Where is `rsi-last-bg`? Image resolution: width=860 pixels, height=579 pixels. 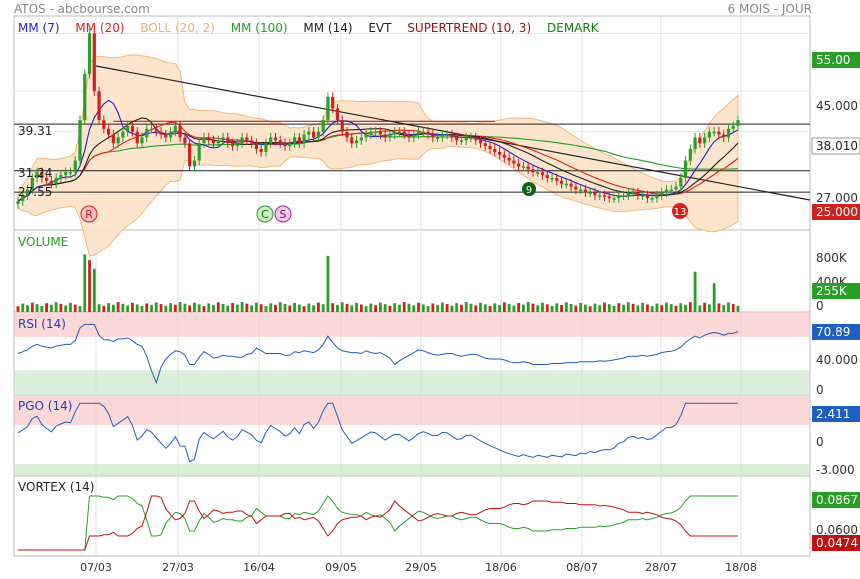
rsi-last-bg is located at coordinates (836, 332).